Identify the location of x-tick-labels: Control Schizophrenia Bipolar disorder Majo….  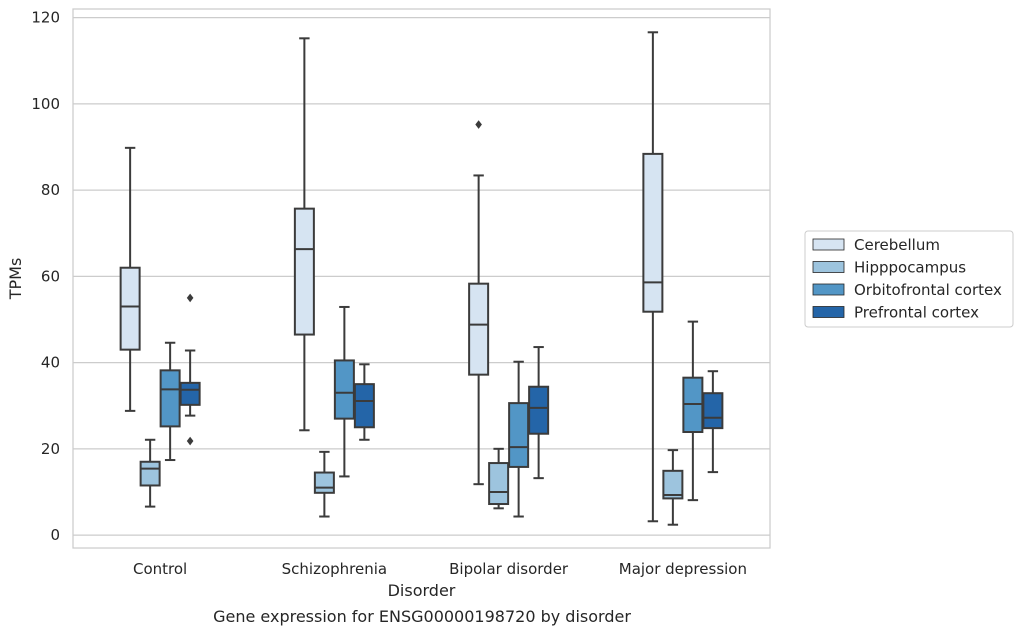
(440, 569).